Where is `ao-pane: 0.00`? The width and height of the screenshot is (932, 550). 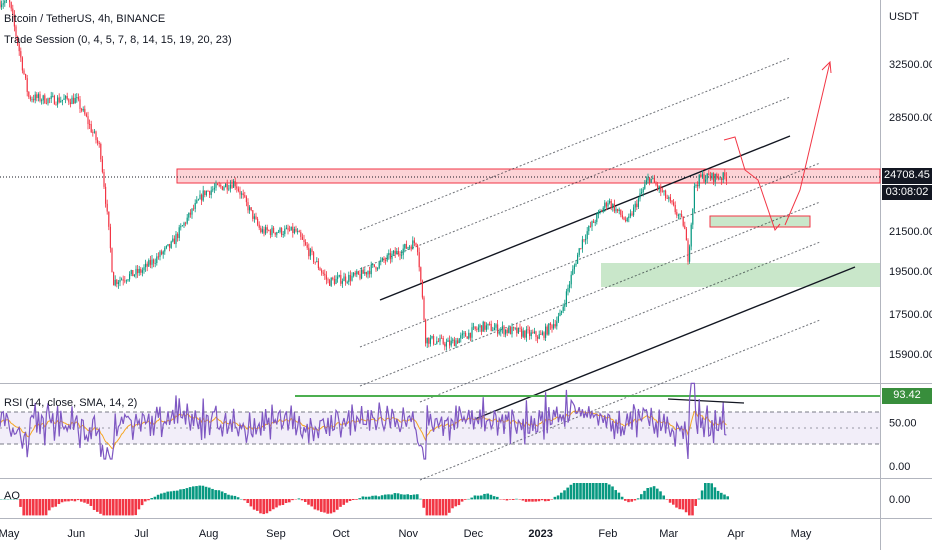
ao-pane: 0.00 is located at coordinates (455, 499).